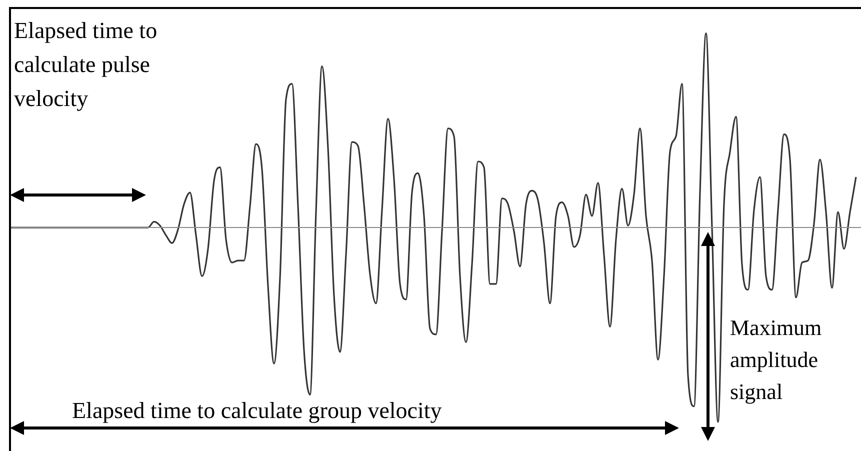  I want to click on annotation: Elapsed time to calculate group velocity, so click(257, 411).